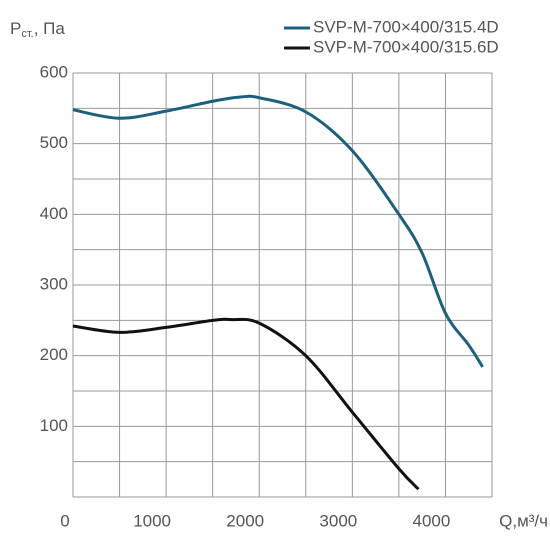 The image size is (550, 550). Describe the element at coordinates (245, 520) in the screenshot. I see `x-tick-label: 2000` at that location.